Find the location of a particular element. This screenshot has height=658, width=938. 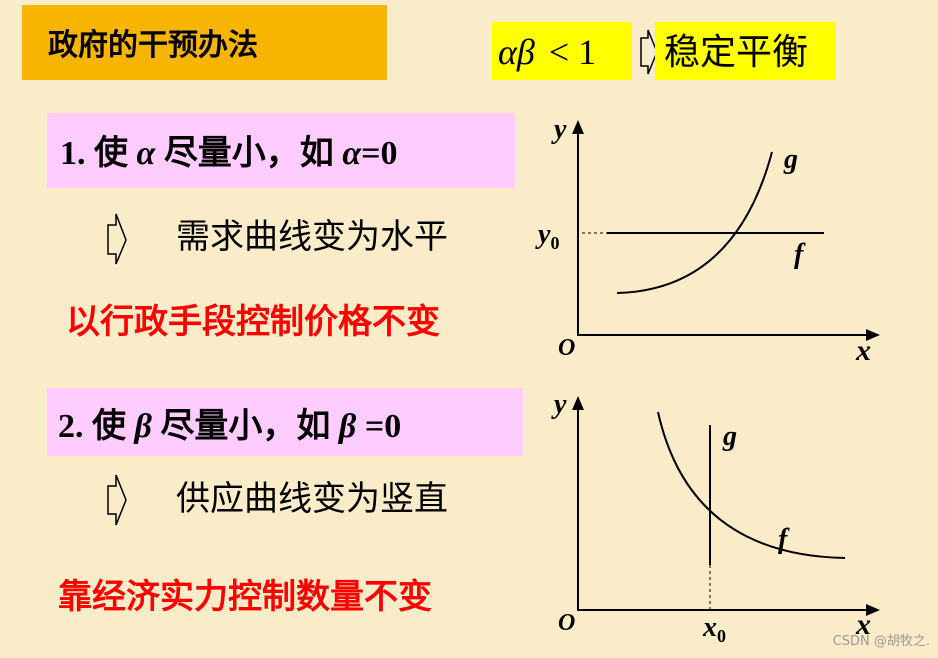

relation: < 1 is located at coordinates (572, 52).